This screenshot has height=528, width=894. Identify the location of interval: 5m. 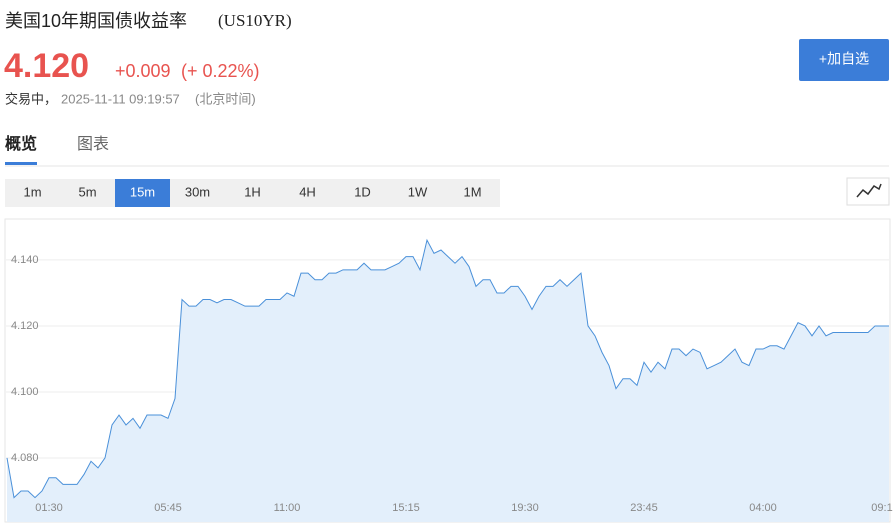
(87, 191).